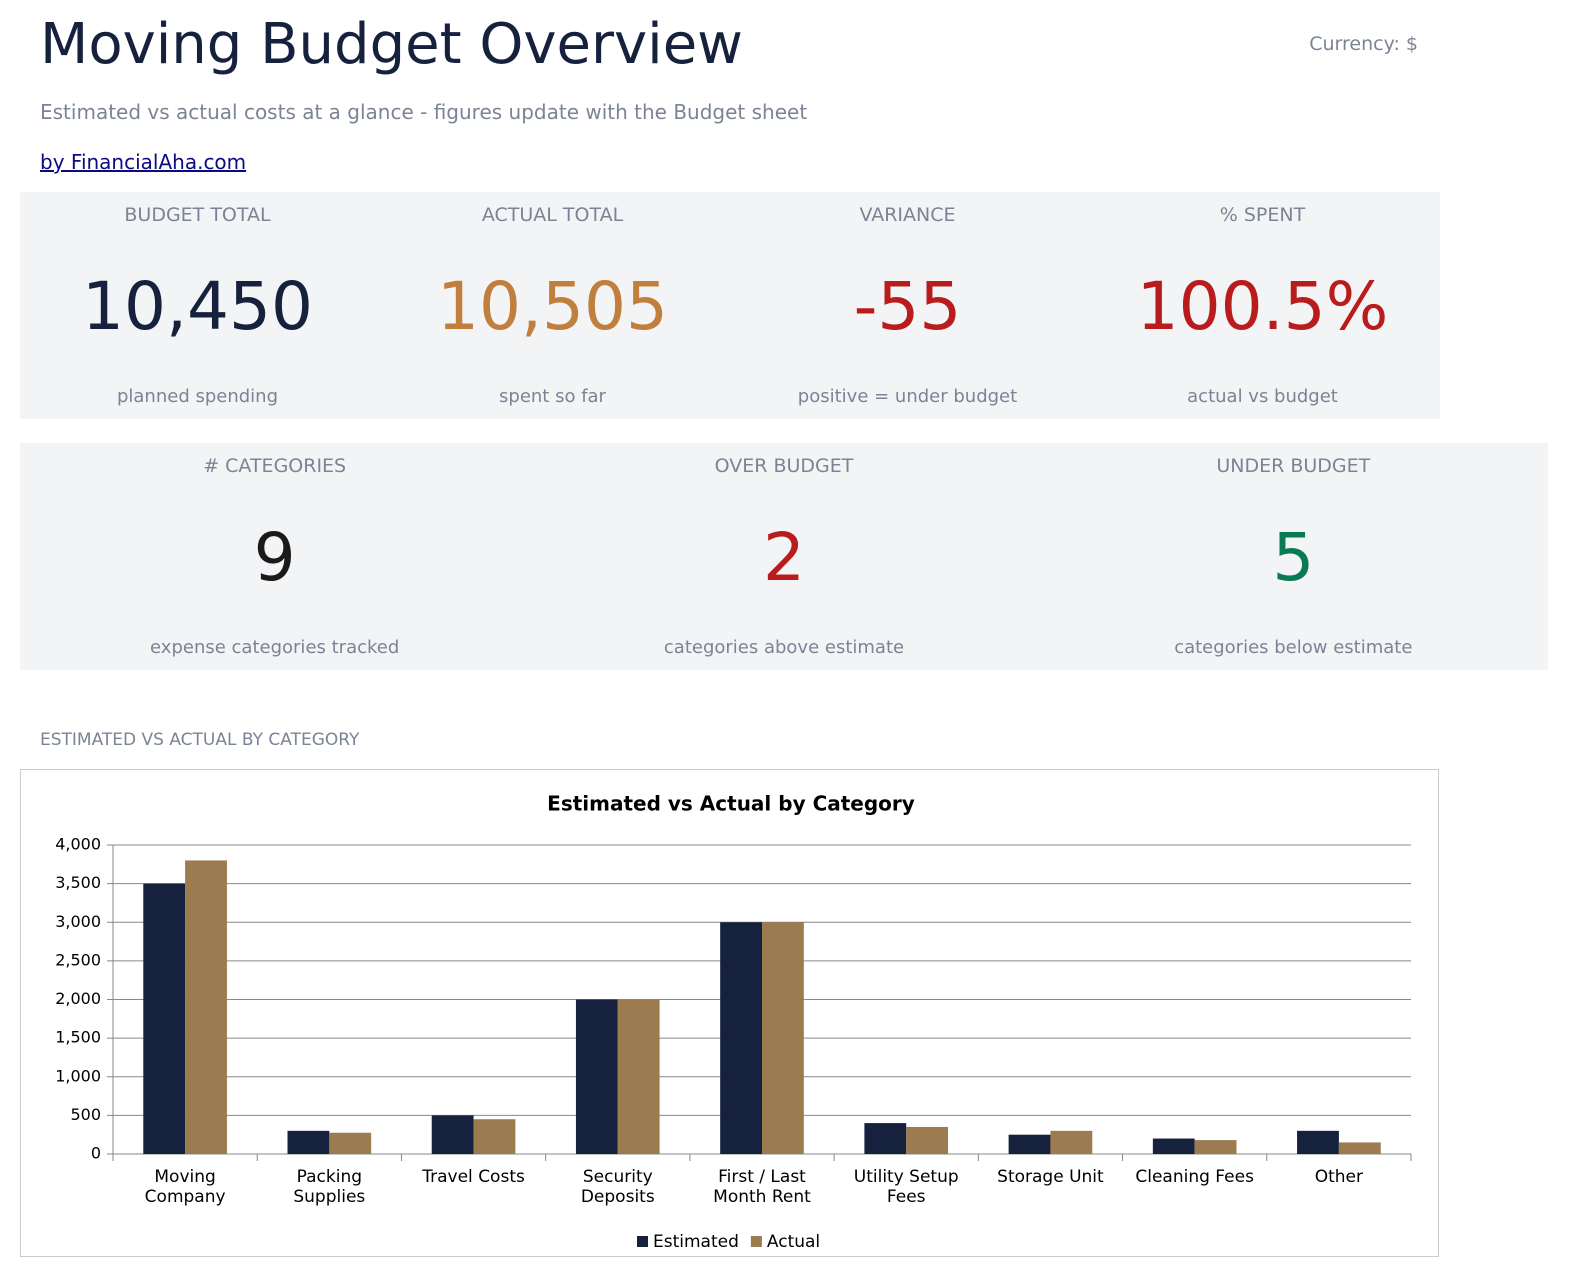 The image size is (1574, 1282). What do you see at coordinates (762, 1187) in the screenshot?
I see `x-tick-label: First / Last Month Rent` at bounding box center [762, 1187].